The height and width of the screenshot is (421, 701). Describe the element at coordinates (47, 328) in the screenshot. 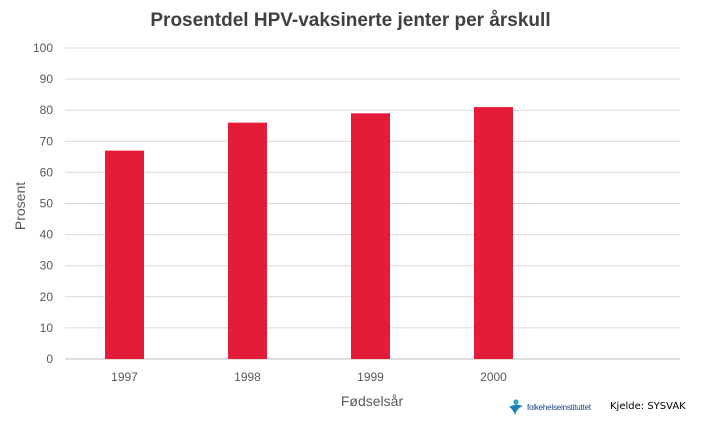

I see `y-tick-label: 10` at that location.